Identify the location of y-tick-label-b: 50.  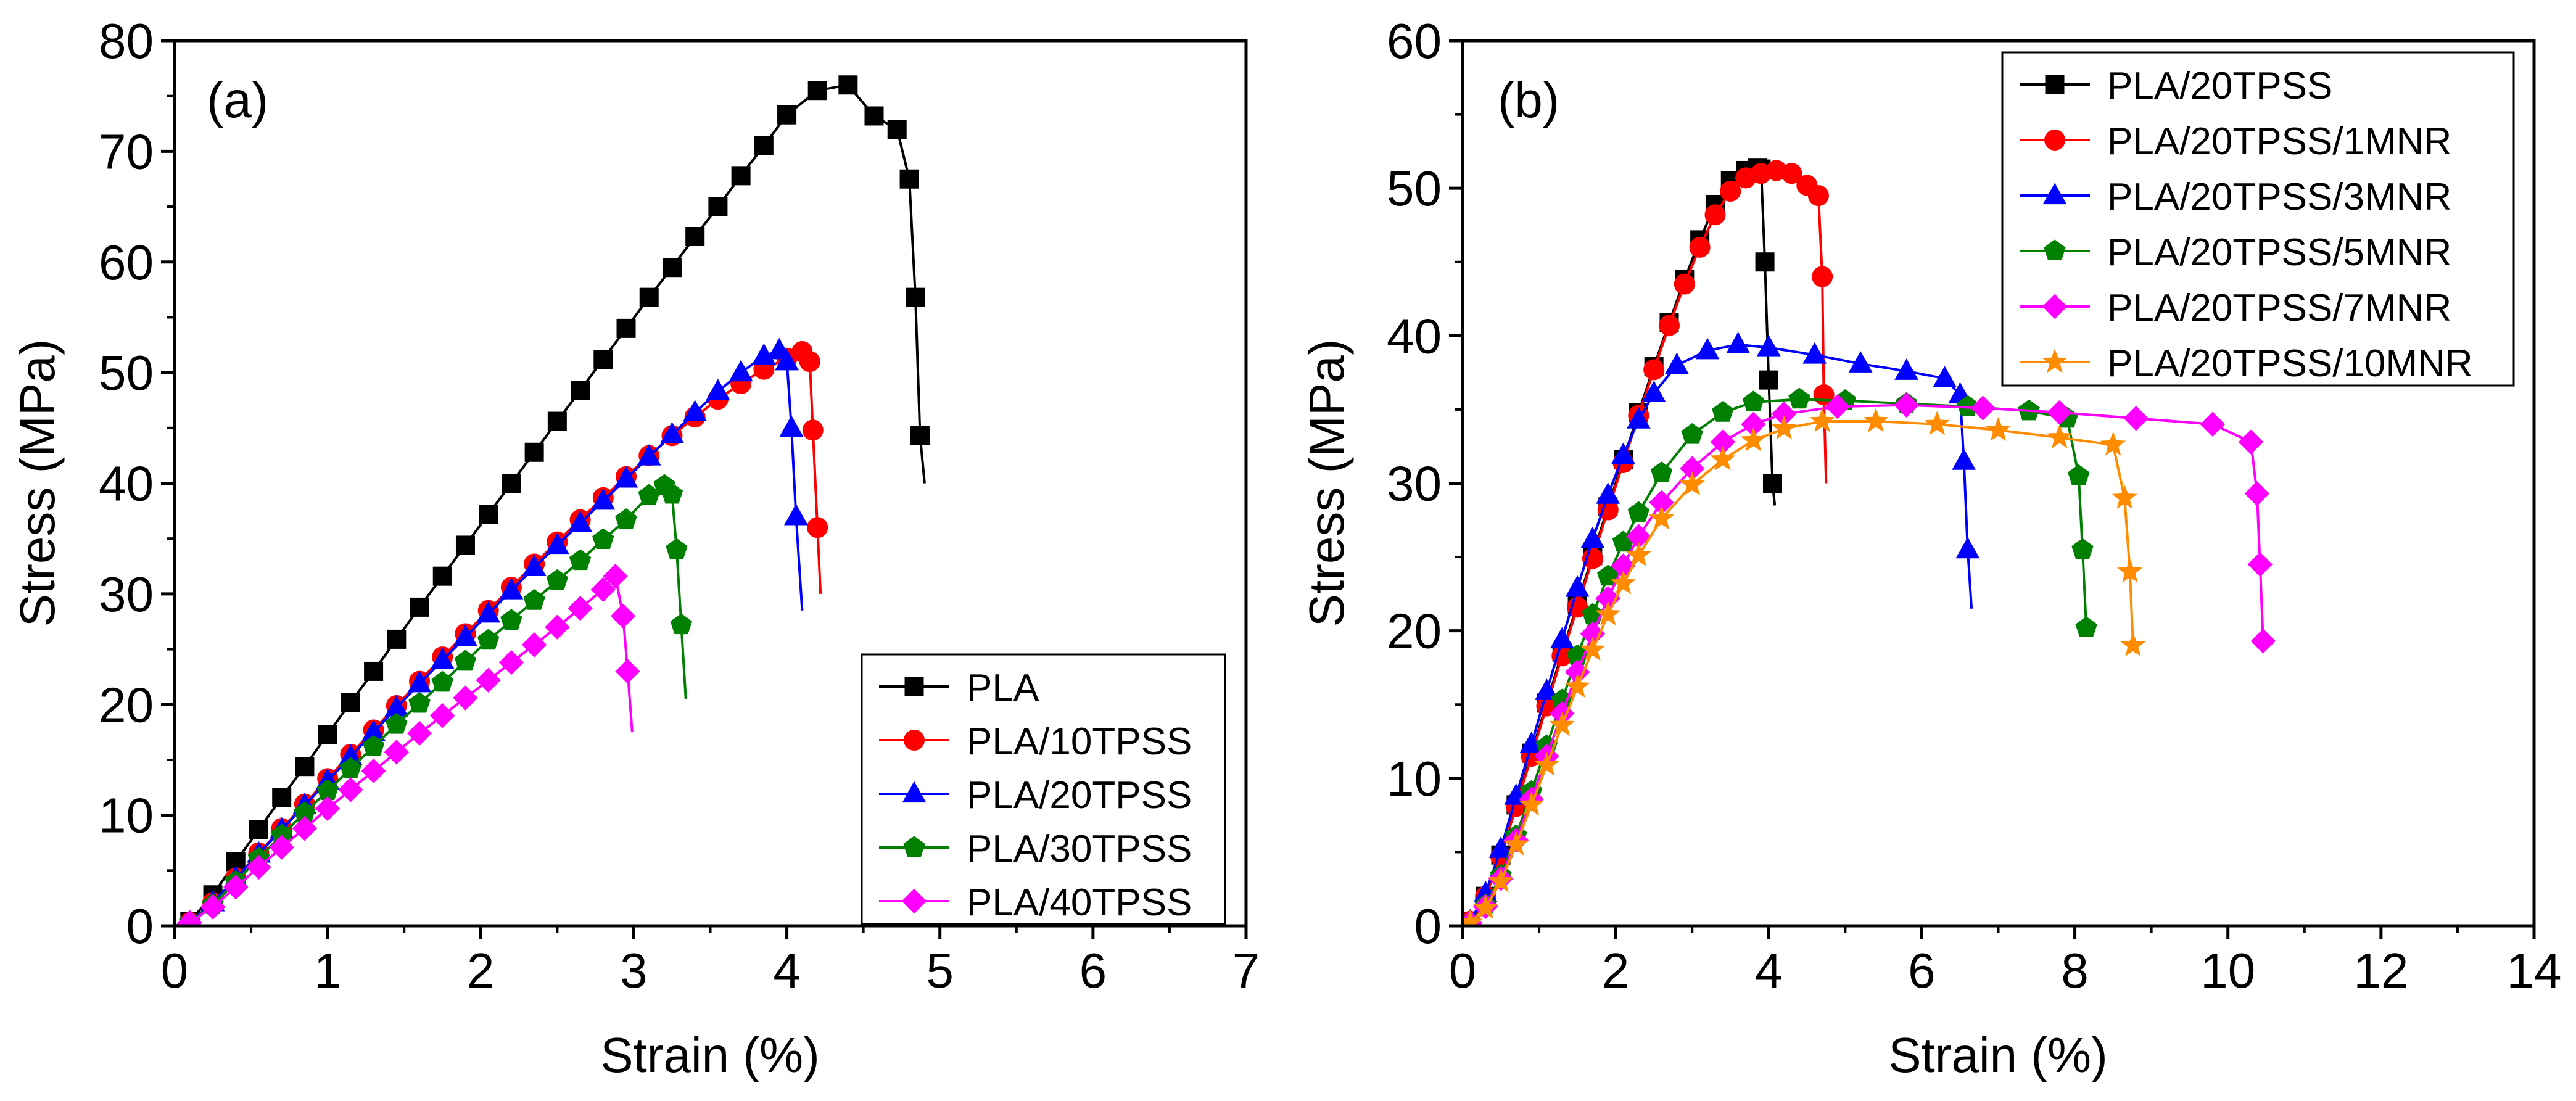
(1414, 188).